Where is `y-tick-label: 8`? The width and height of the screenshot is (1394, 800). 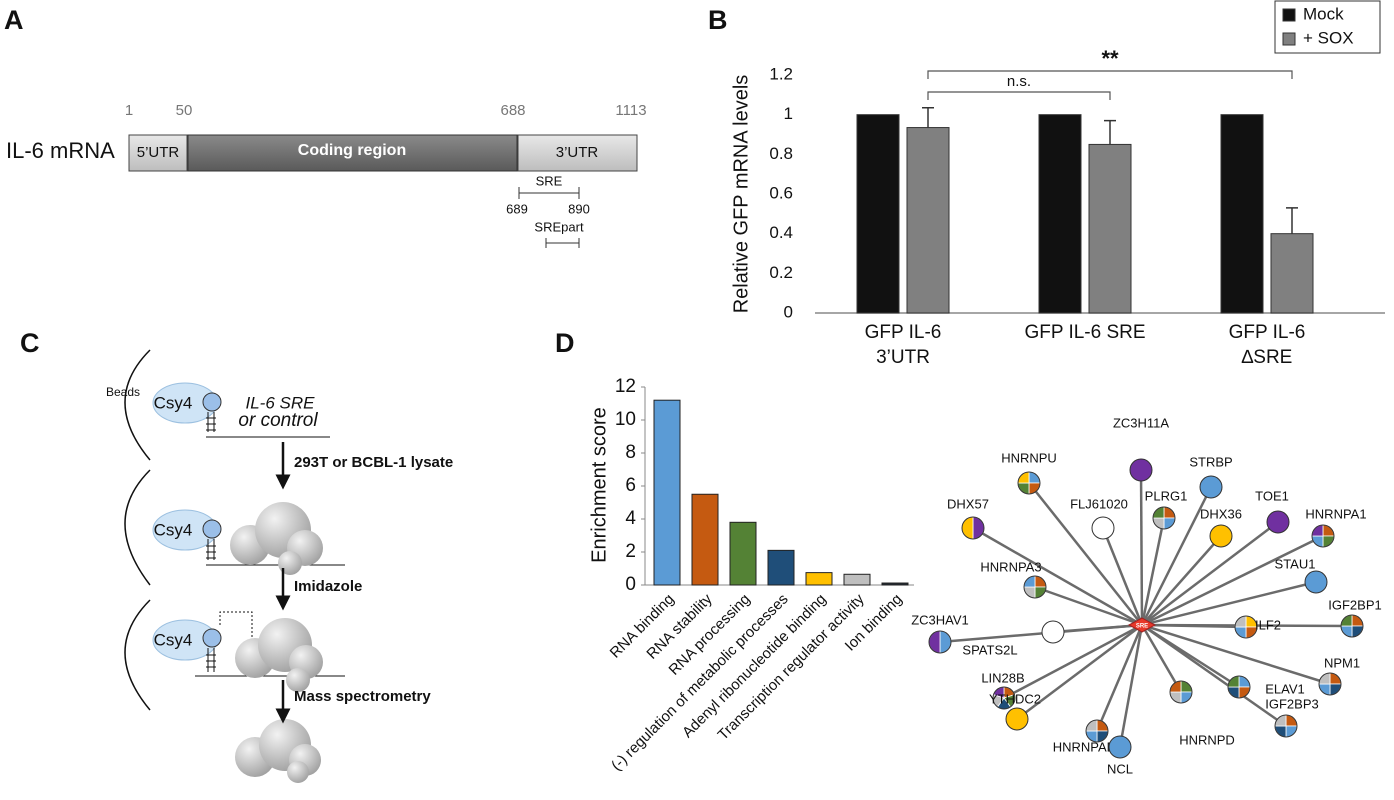 y-tick-label: 8 is located at coordinates (630, 452).